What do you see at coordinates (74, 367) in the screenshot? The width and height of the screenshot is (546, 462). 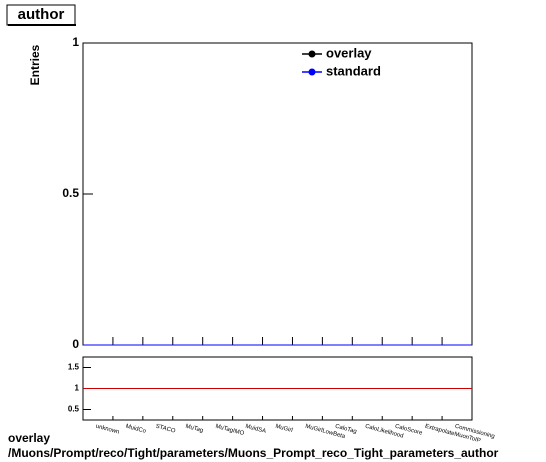 I see `ratio-y-tick-label: 1.5` at bounding box center [74, 367].